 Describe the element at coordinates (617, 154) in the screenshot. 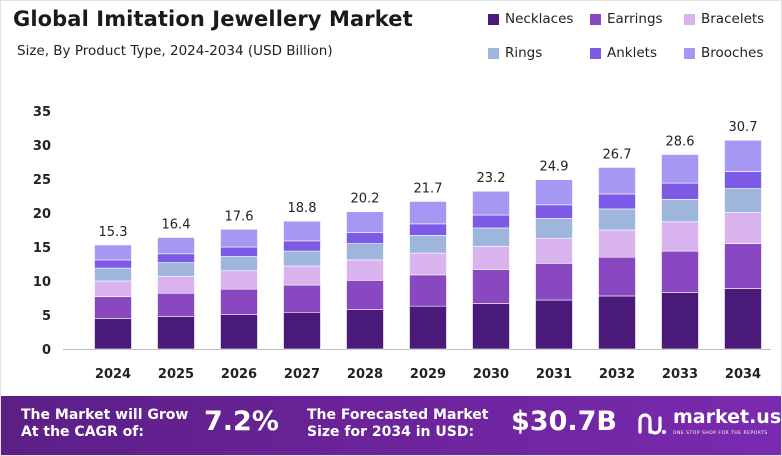

I see `bar-total-label: 26.7` at that location.